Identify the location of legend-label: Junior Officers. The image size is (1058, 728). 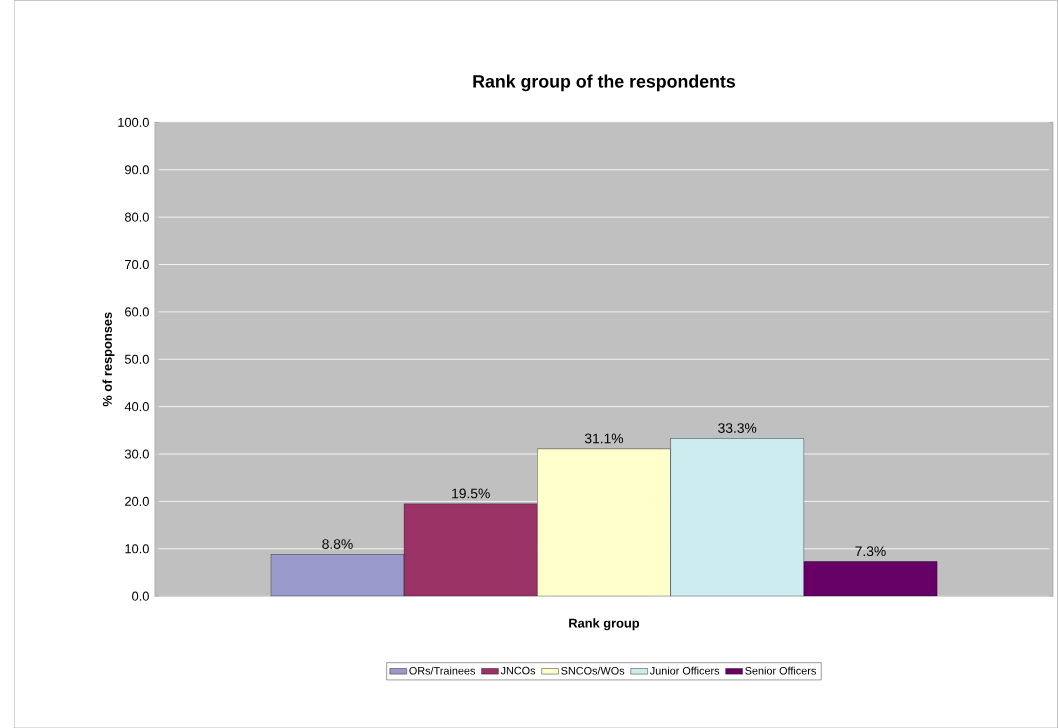
(684, 670).